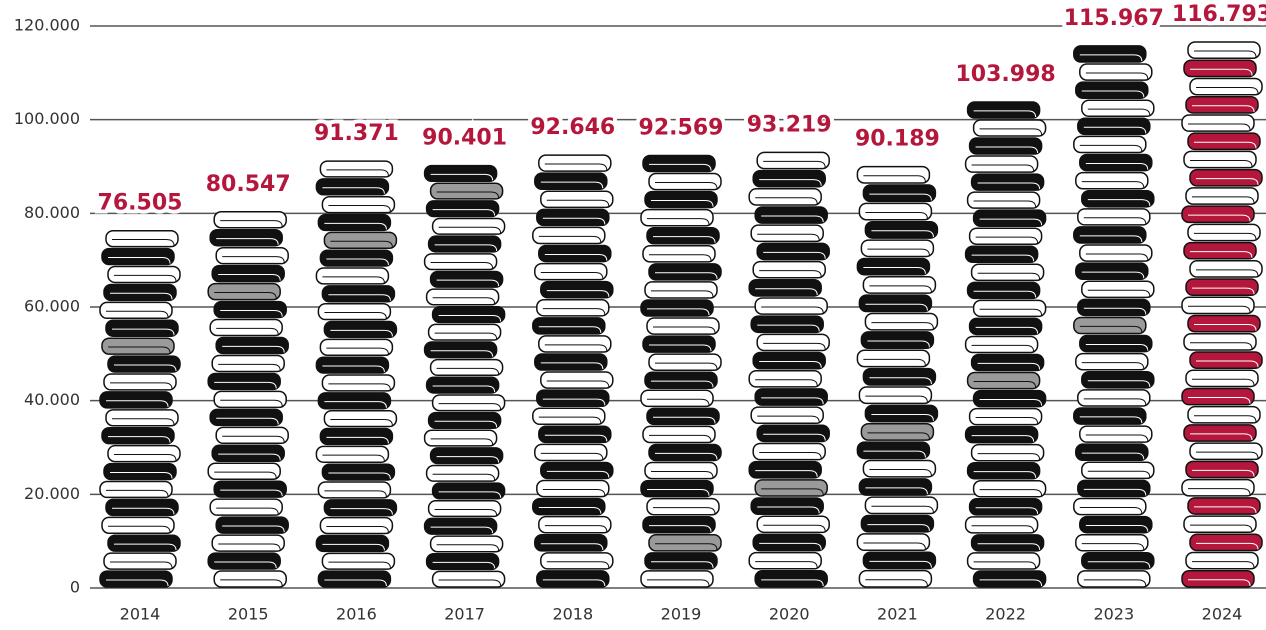 This screenshot has width=1266, height=630. Describe the element at coordinates (248, 184) in the screenshot. I see `value-label: 80.547` at that location.